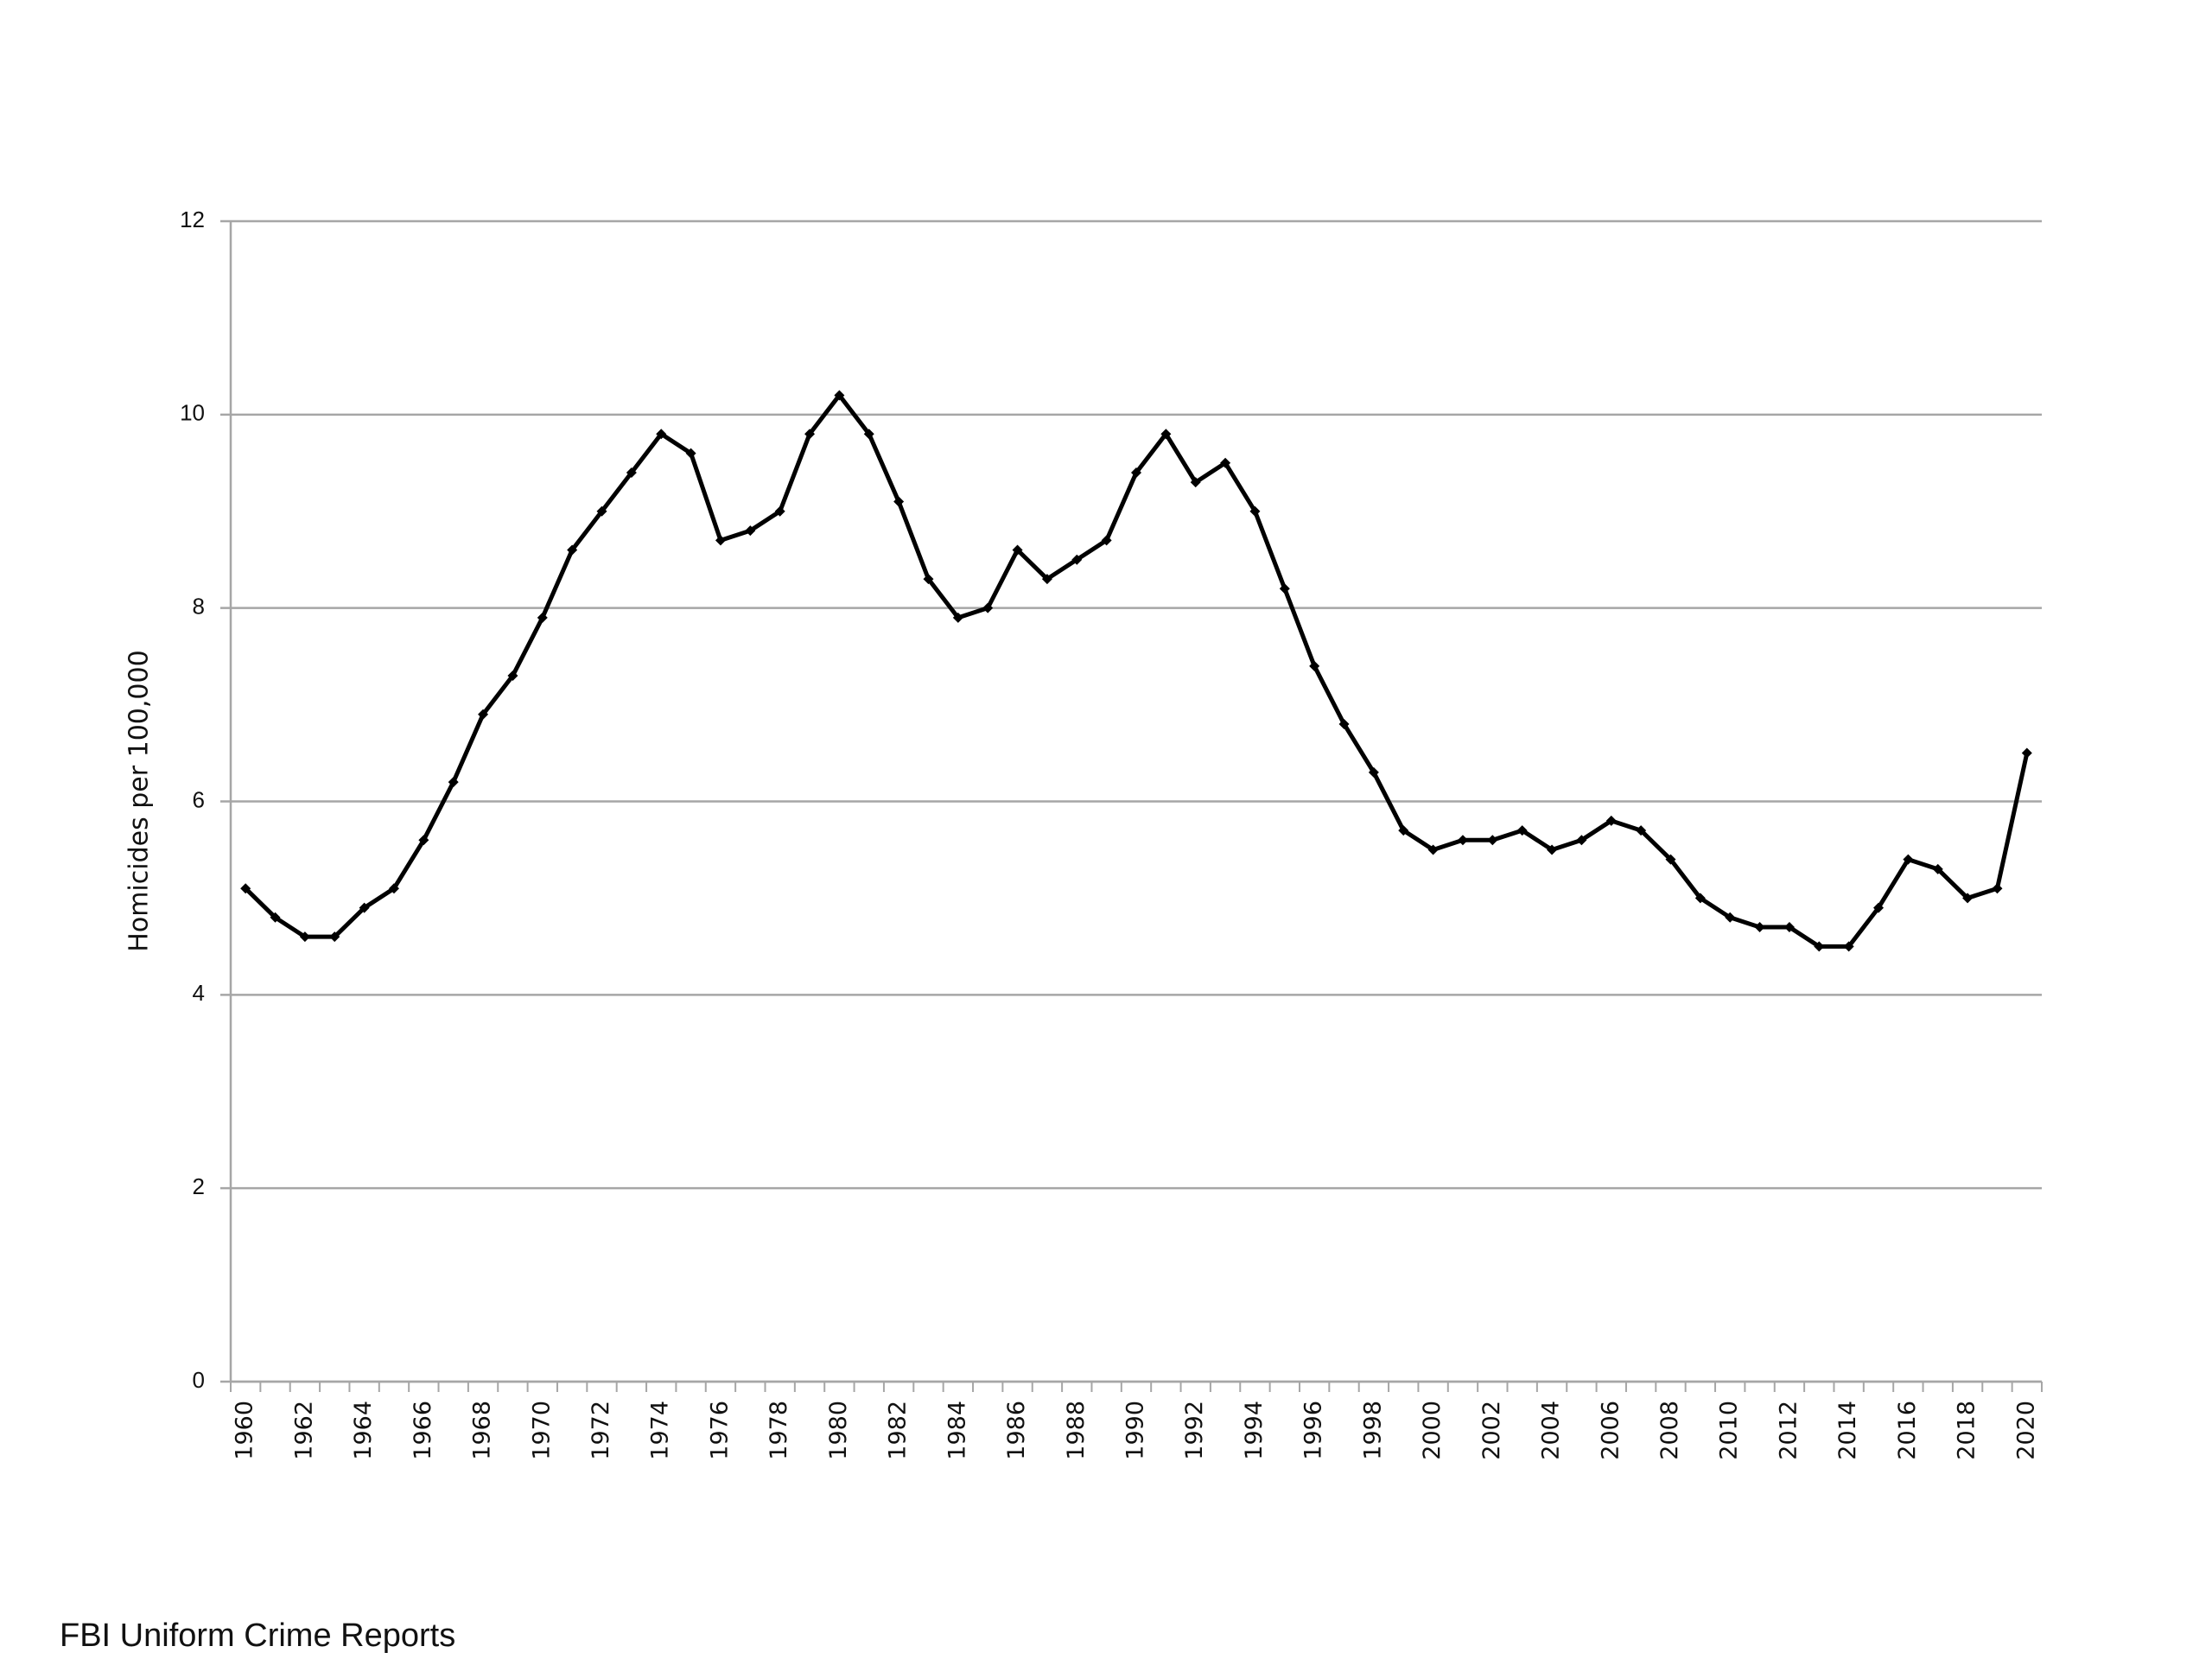 The image size is (2212, 1659). Describe the element at coordinates (192, 219) in the screenshot. I see `y-tick-label: 12` at that location.